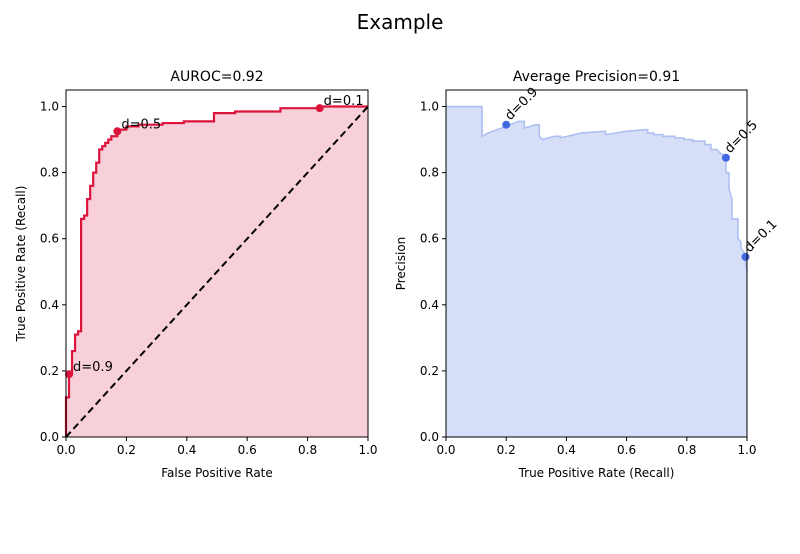 The width and height of the screenshot is (800, 554). What do you see at coordinates (429, 173) in the screenshot?
I see `pr-y-tick-label: 0.8` at bounding box center [429, 173].